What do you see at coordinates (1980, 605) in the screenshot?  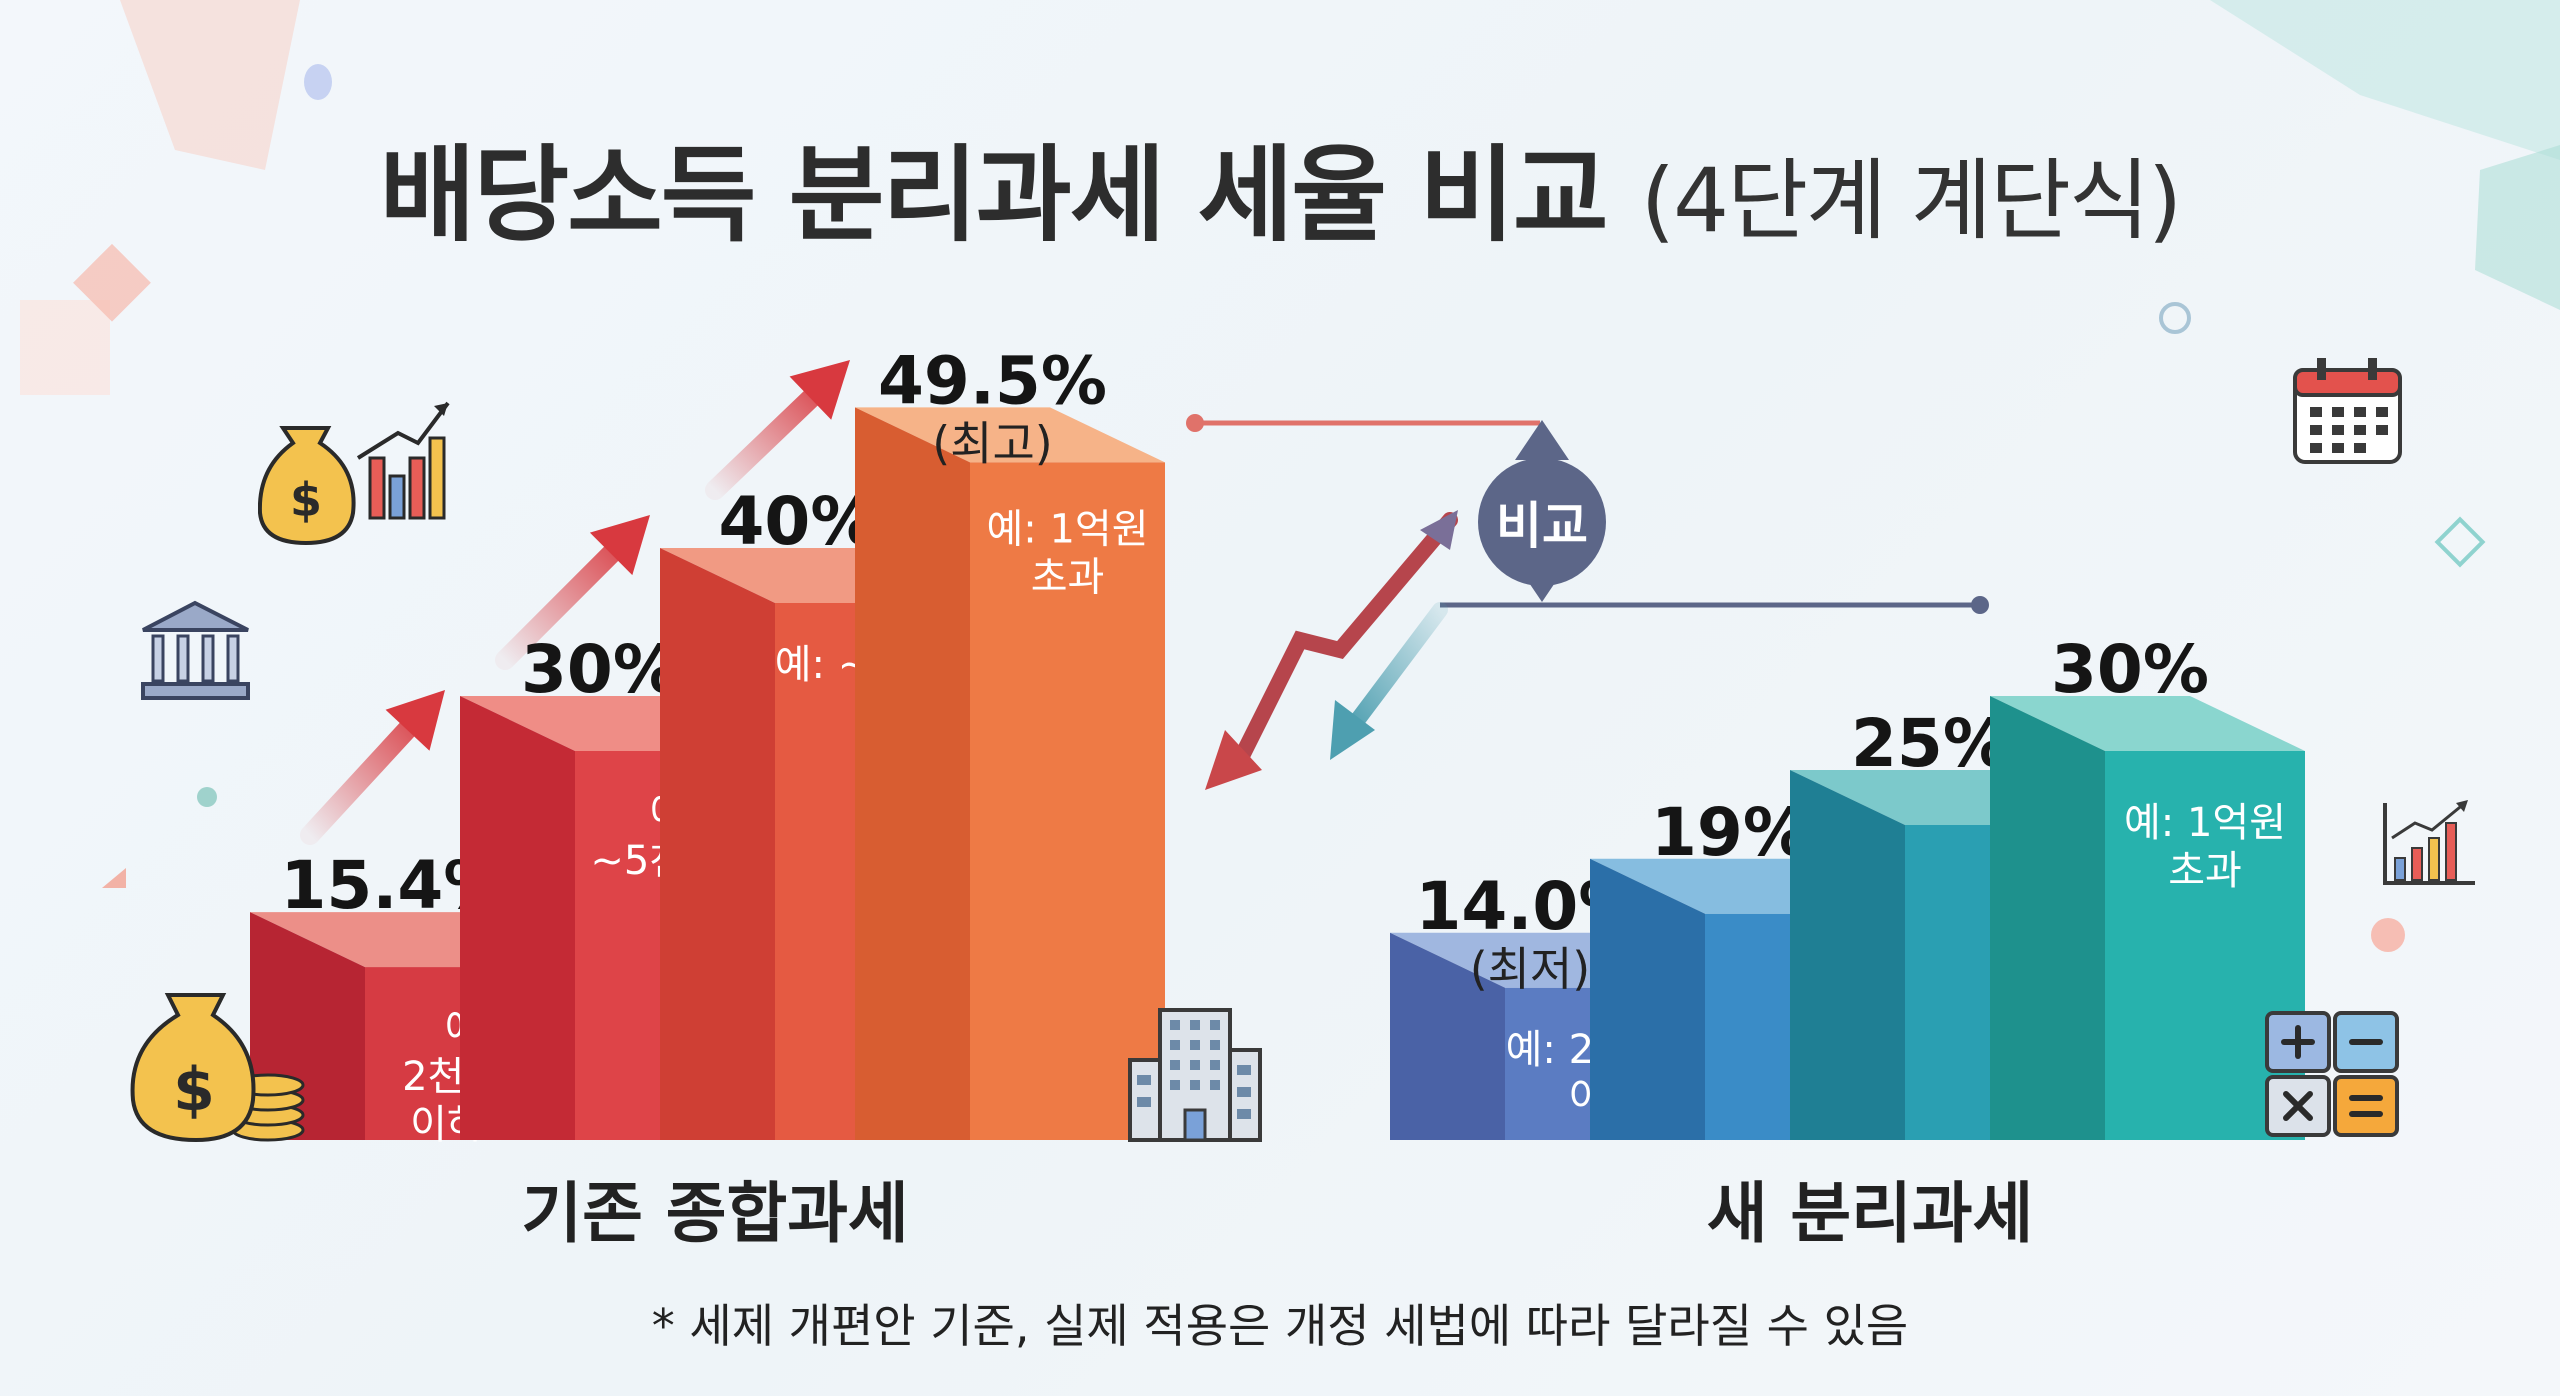 I see `compare-dot-bottom` at bounding box center [1980, 605].